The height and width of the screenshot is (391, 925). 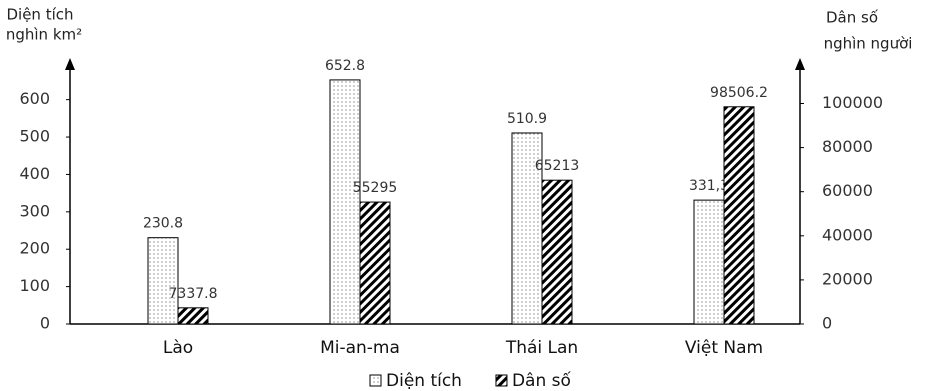 I want to click on y-tick-label: 200, so click(x=34, y=248).